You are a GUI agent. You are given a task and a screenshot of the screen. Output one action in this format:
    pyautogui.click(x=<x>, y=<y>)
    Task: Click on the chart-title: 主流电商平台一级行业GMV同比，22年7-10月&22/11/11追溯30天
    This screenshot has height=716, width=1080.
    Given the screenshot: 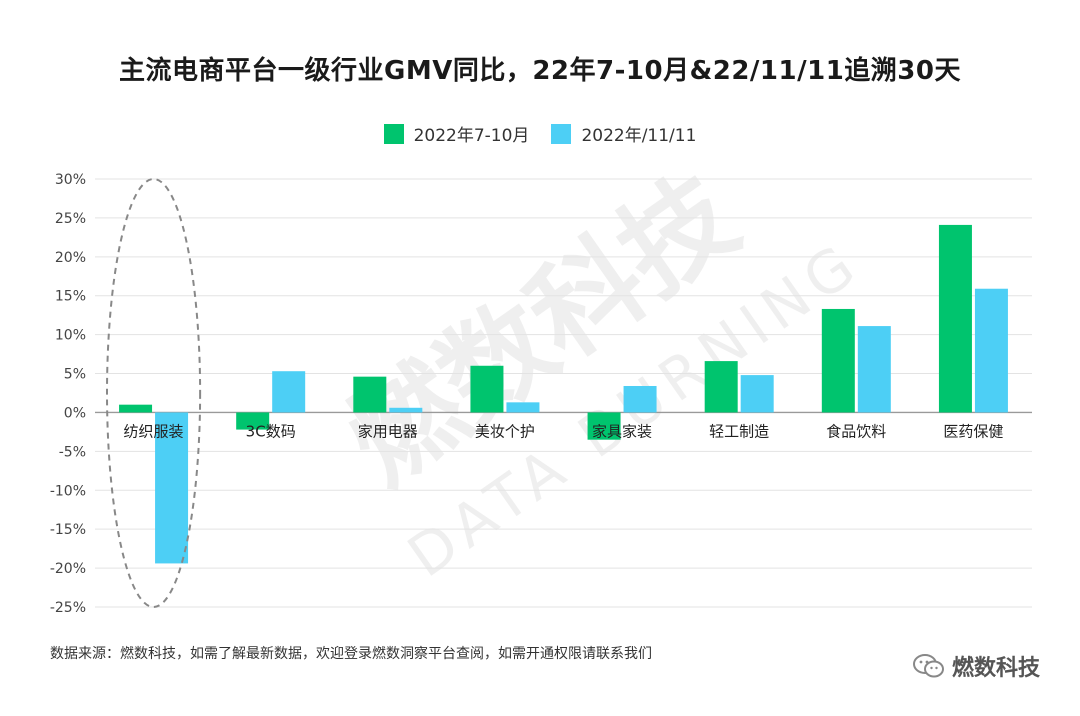 What is the action you would take?
    pyautogui.click(x=540, y=71)
    